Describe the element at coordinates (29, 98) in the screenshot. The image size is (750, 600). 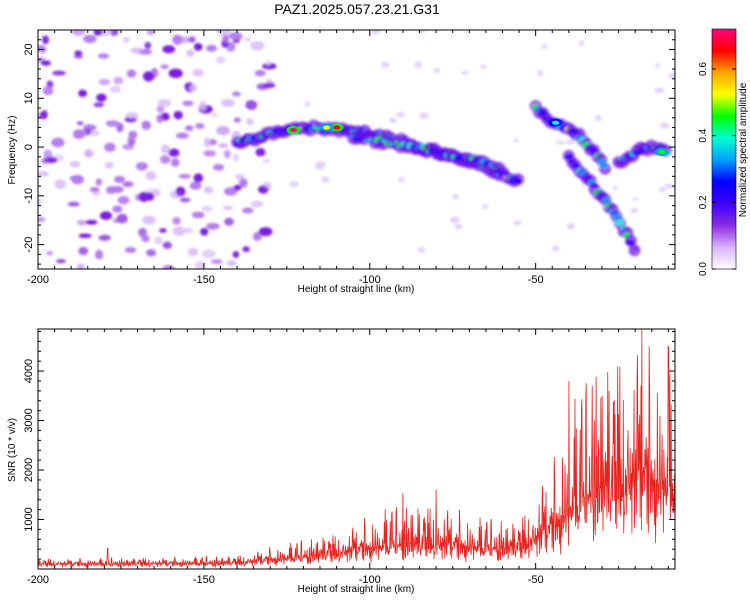
I see `y-tick-label: 10` at that location.